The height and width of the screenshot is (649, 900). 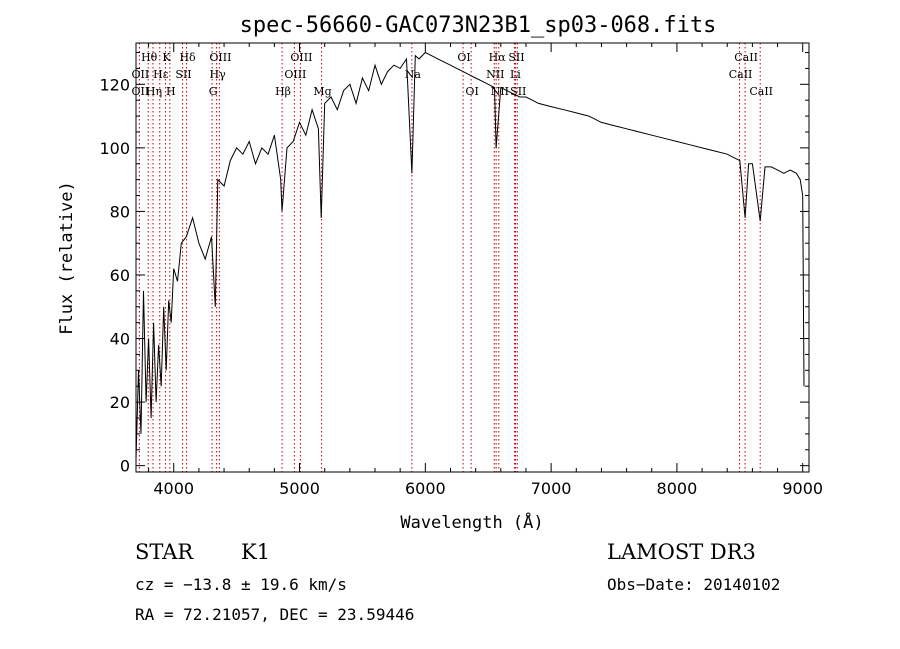 I want to click on y-tick-label: 60, so click(x=120, y=275).